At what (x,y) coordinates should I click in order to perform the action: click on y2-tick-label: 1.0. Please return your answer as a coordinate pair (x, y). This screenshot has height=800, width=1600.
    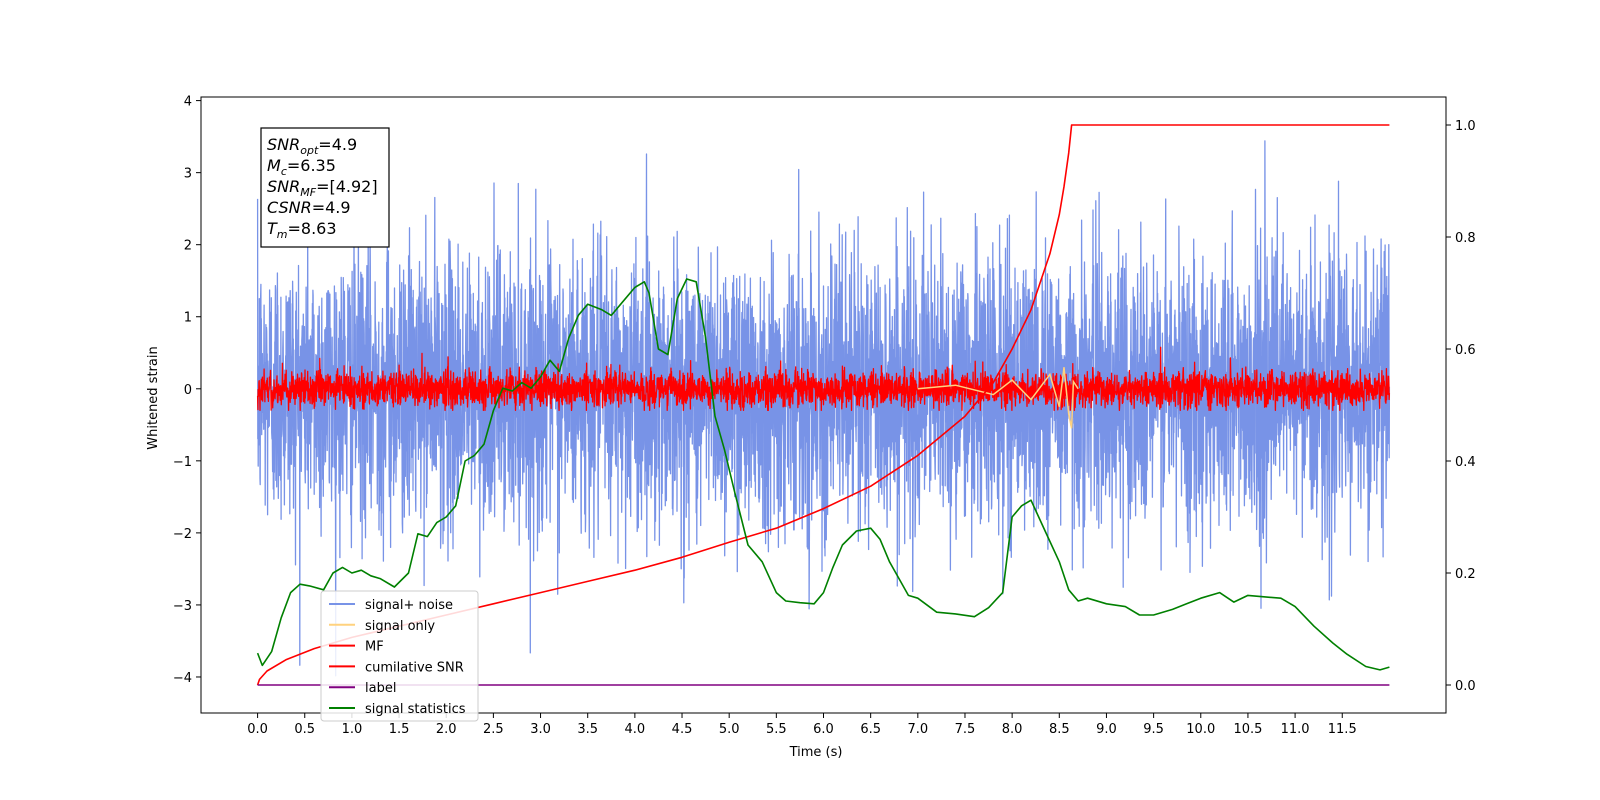
    Looking at the image, I should click on (1465, 126).